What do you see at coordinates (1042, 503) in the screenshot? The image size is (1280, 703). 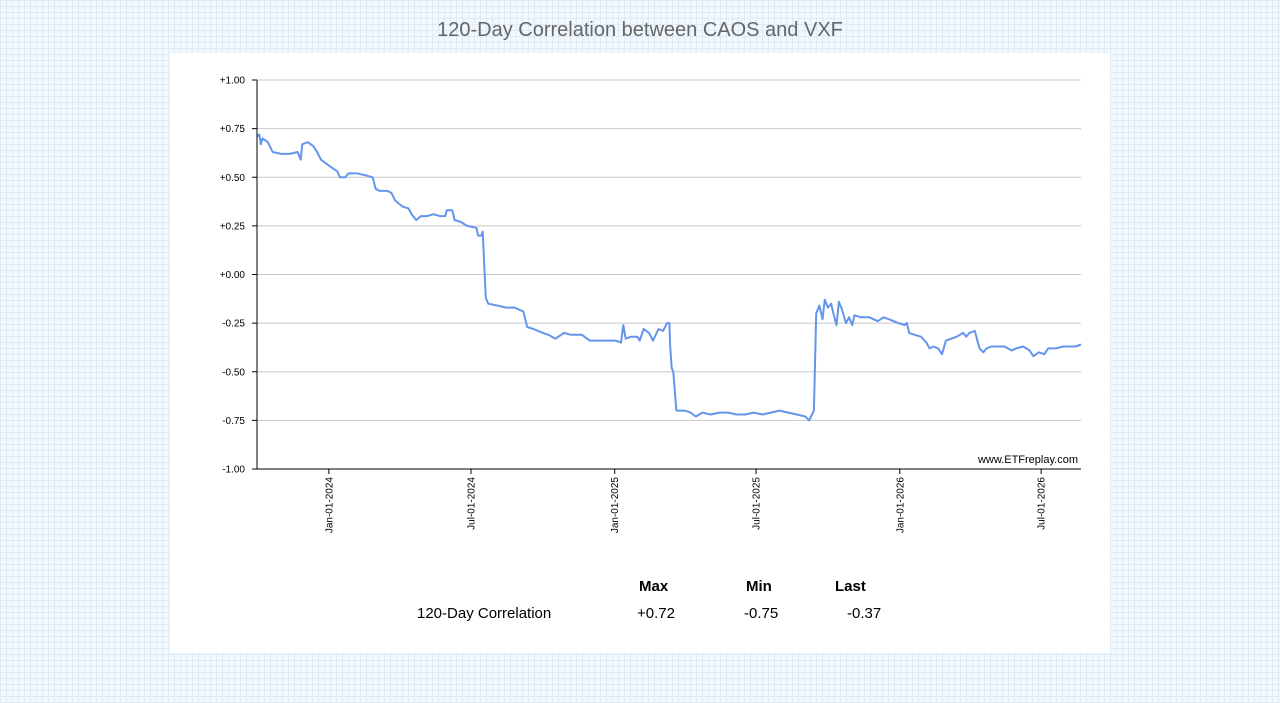 I see `x-tick-label: Jul-01-2026` at bounding box center [1042, 503].